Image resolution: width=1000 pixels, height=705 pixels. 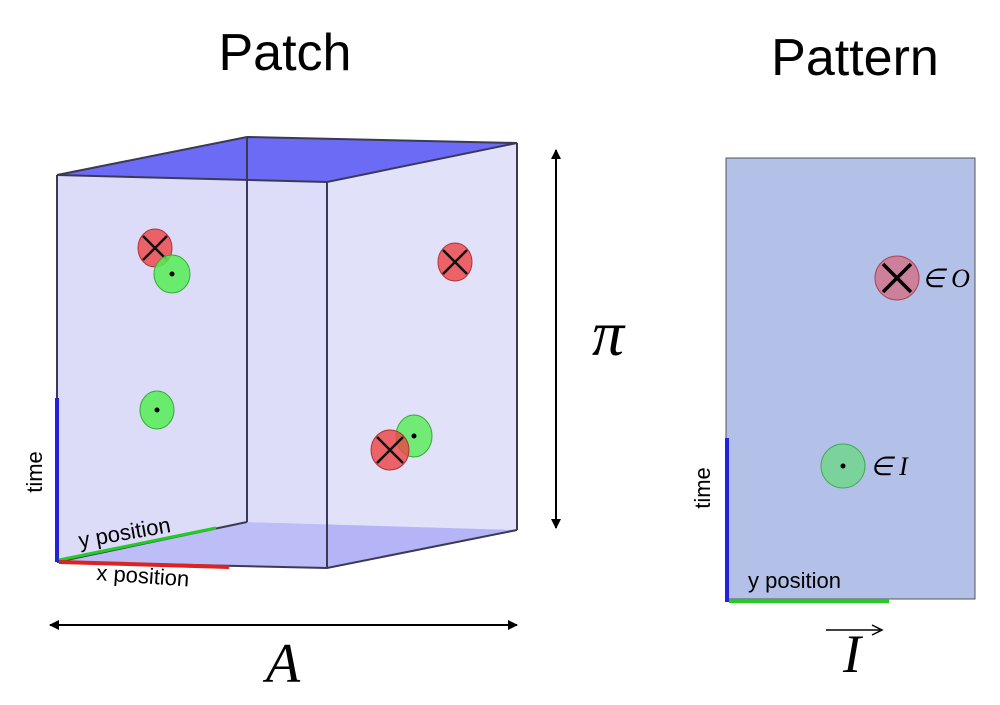 What do you see at coordinates (889, 466) in the screenshot?
I see `pattern-input-label: ∈ I` at bounding box center [889, 466].